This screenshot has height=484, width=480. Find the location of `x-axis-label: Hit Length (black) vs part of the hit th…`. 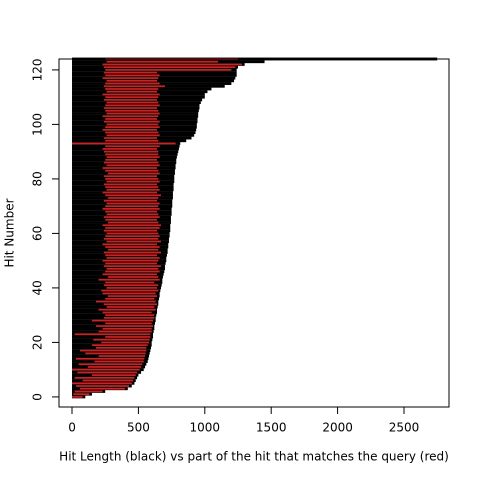

x-axis-label: Hit Length (black) vs part of the hit th… is located at coordinates (254, 457).